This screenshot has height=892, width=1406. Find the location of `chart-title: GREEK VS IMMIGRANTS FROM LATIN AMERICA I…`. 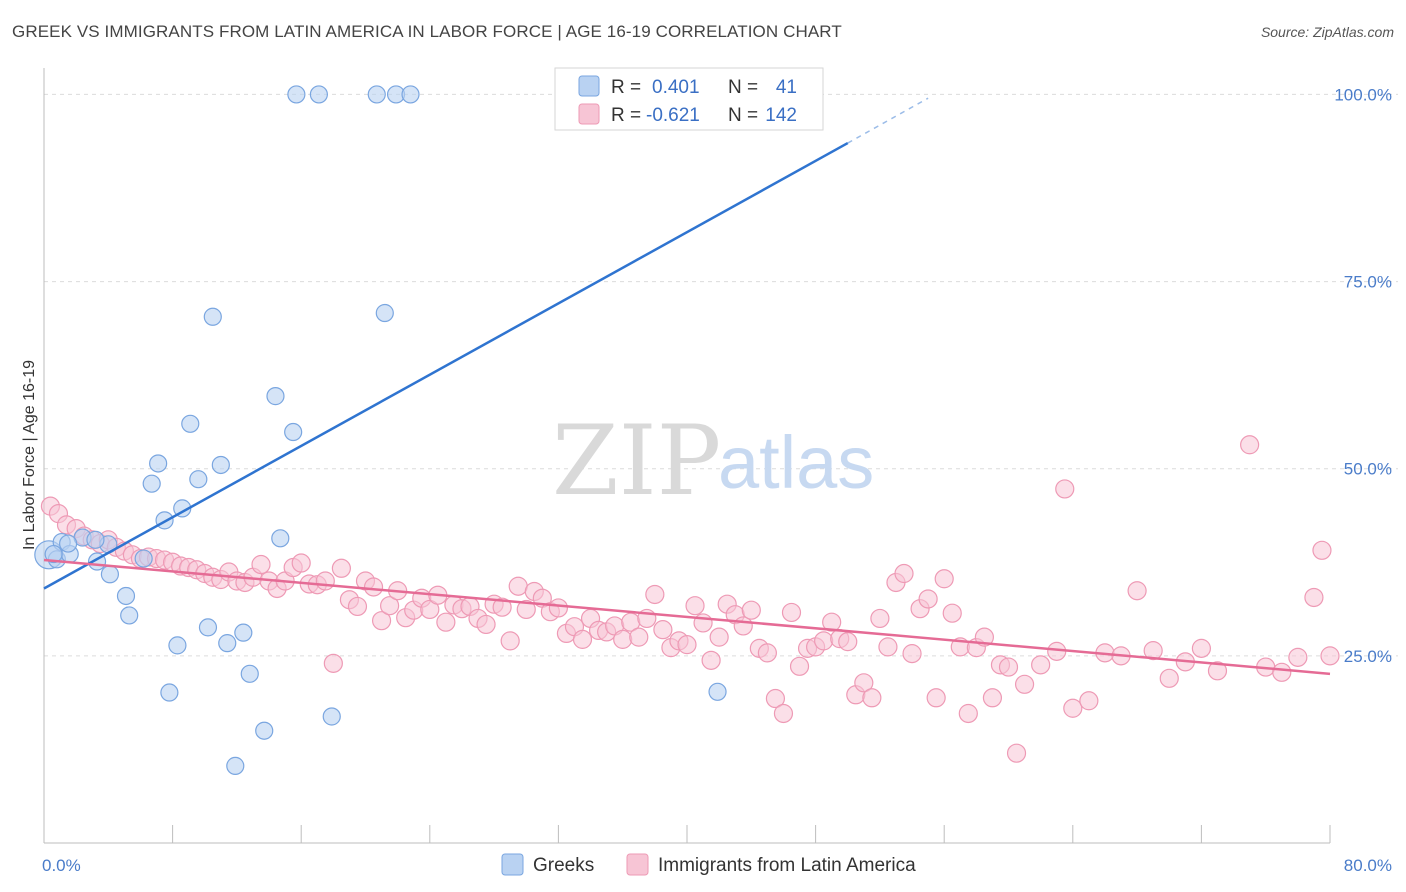

chart-title: GREEK VS IMMIGRANTS FROM LATIN AMERICA I… is located at coordinates (427, 31).